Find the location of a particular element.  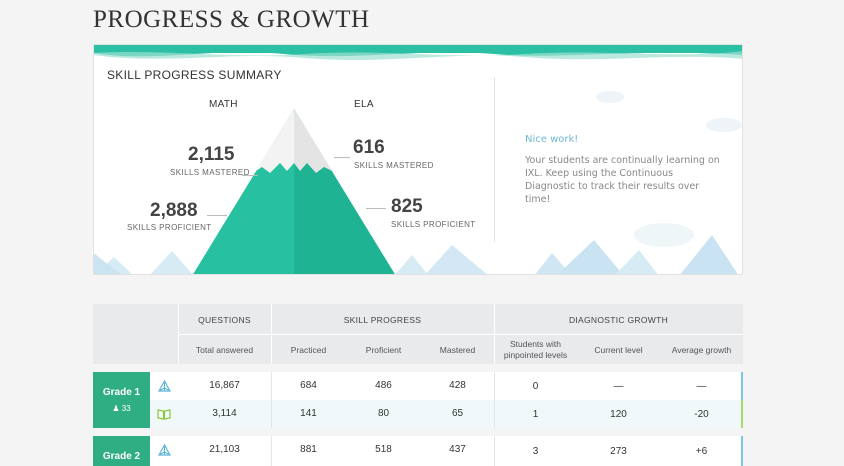

ela-subject-cell is located at coordinates (164, 414).